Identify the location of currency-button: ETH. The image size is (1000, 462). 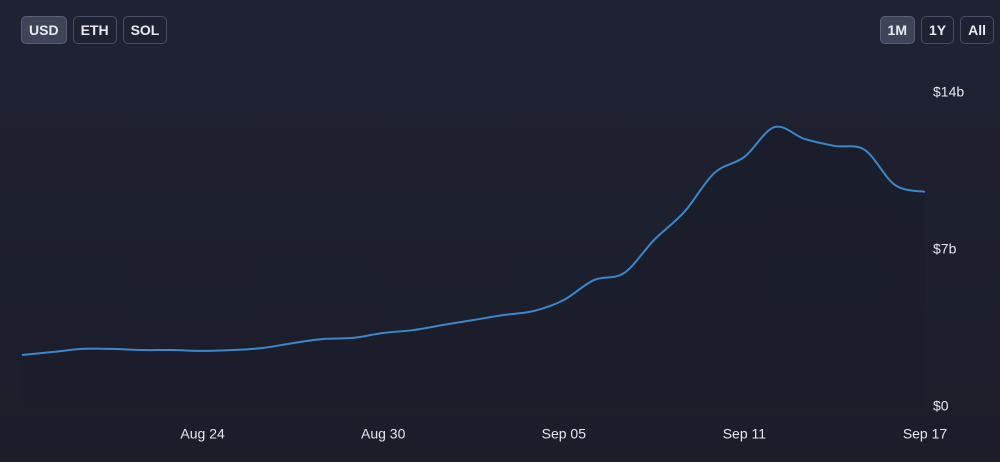
(94, 30).